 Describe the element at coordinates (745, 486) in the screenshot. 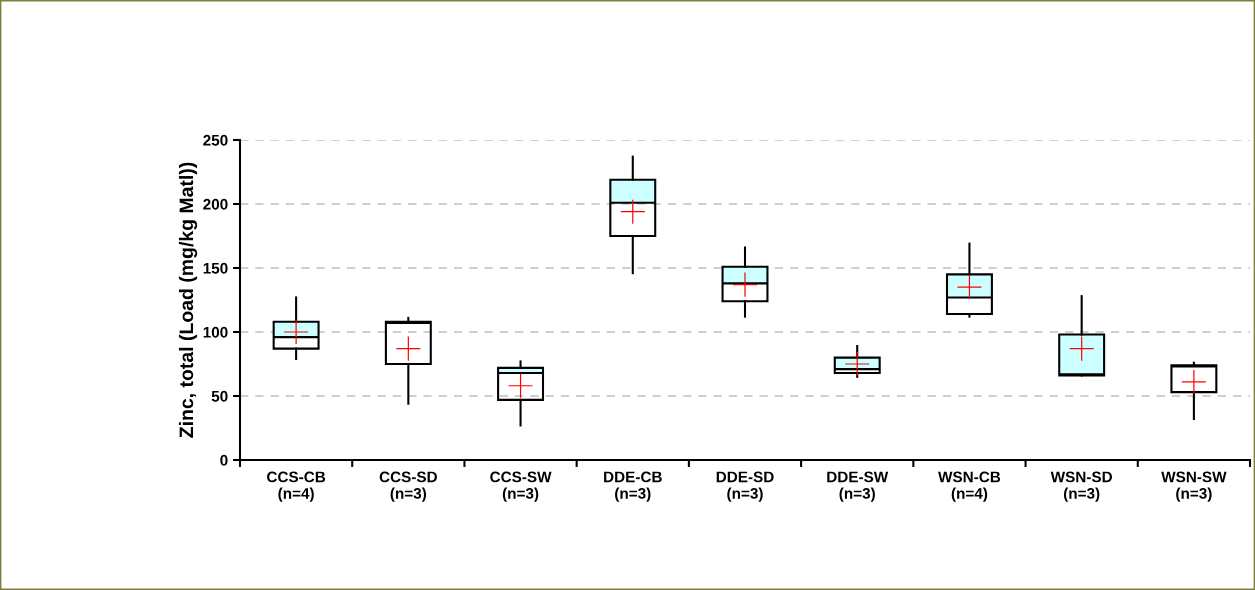

I see `x-tick-label: DDE-SD (n=3)` at that location.